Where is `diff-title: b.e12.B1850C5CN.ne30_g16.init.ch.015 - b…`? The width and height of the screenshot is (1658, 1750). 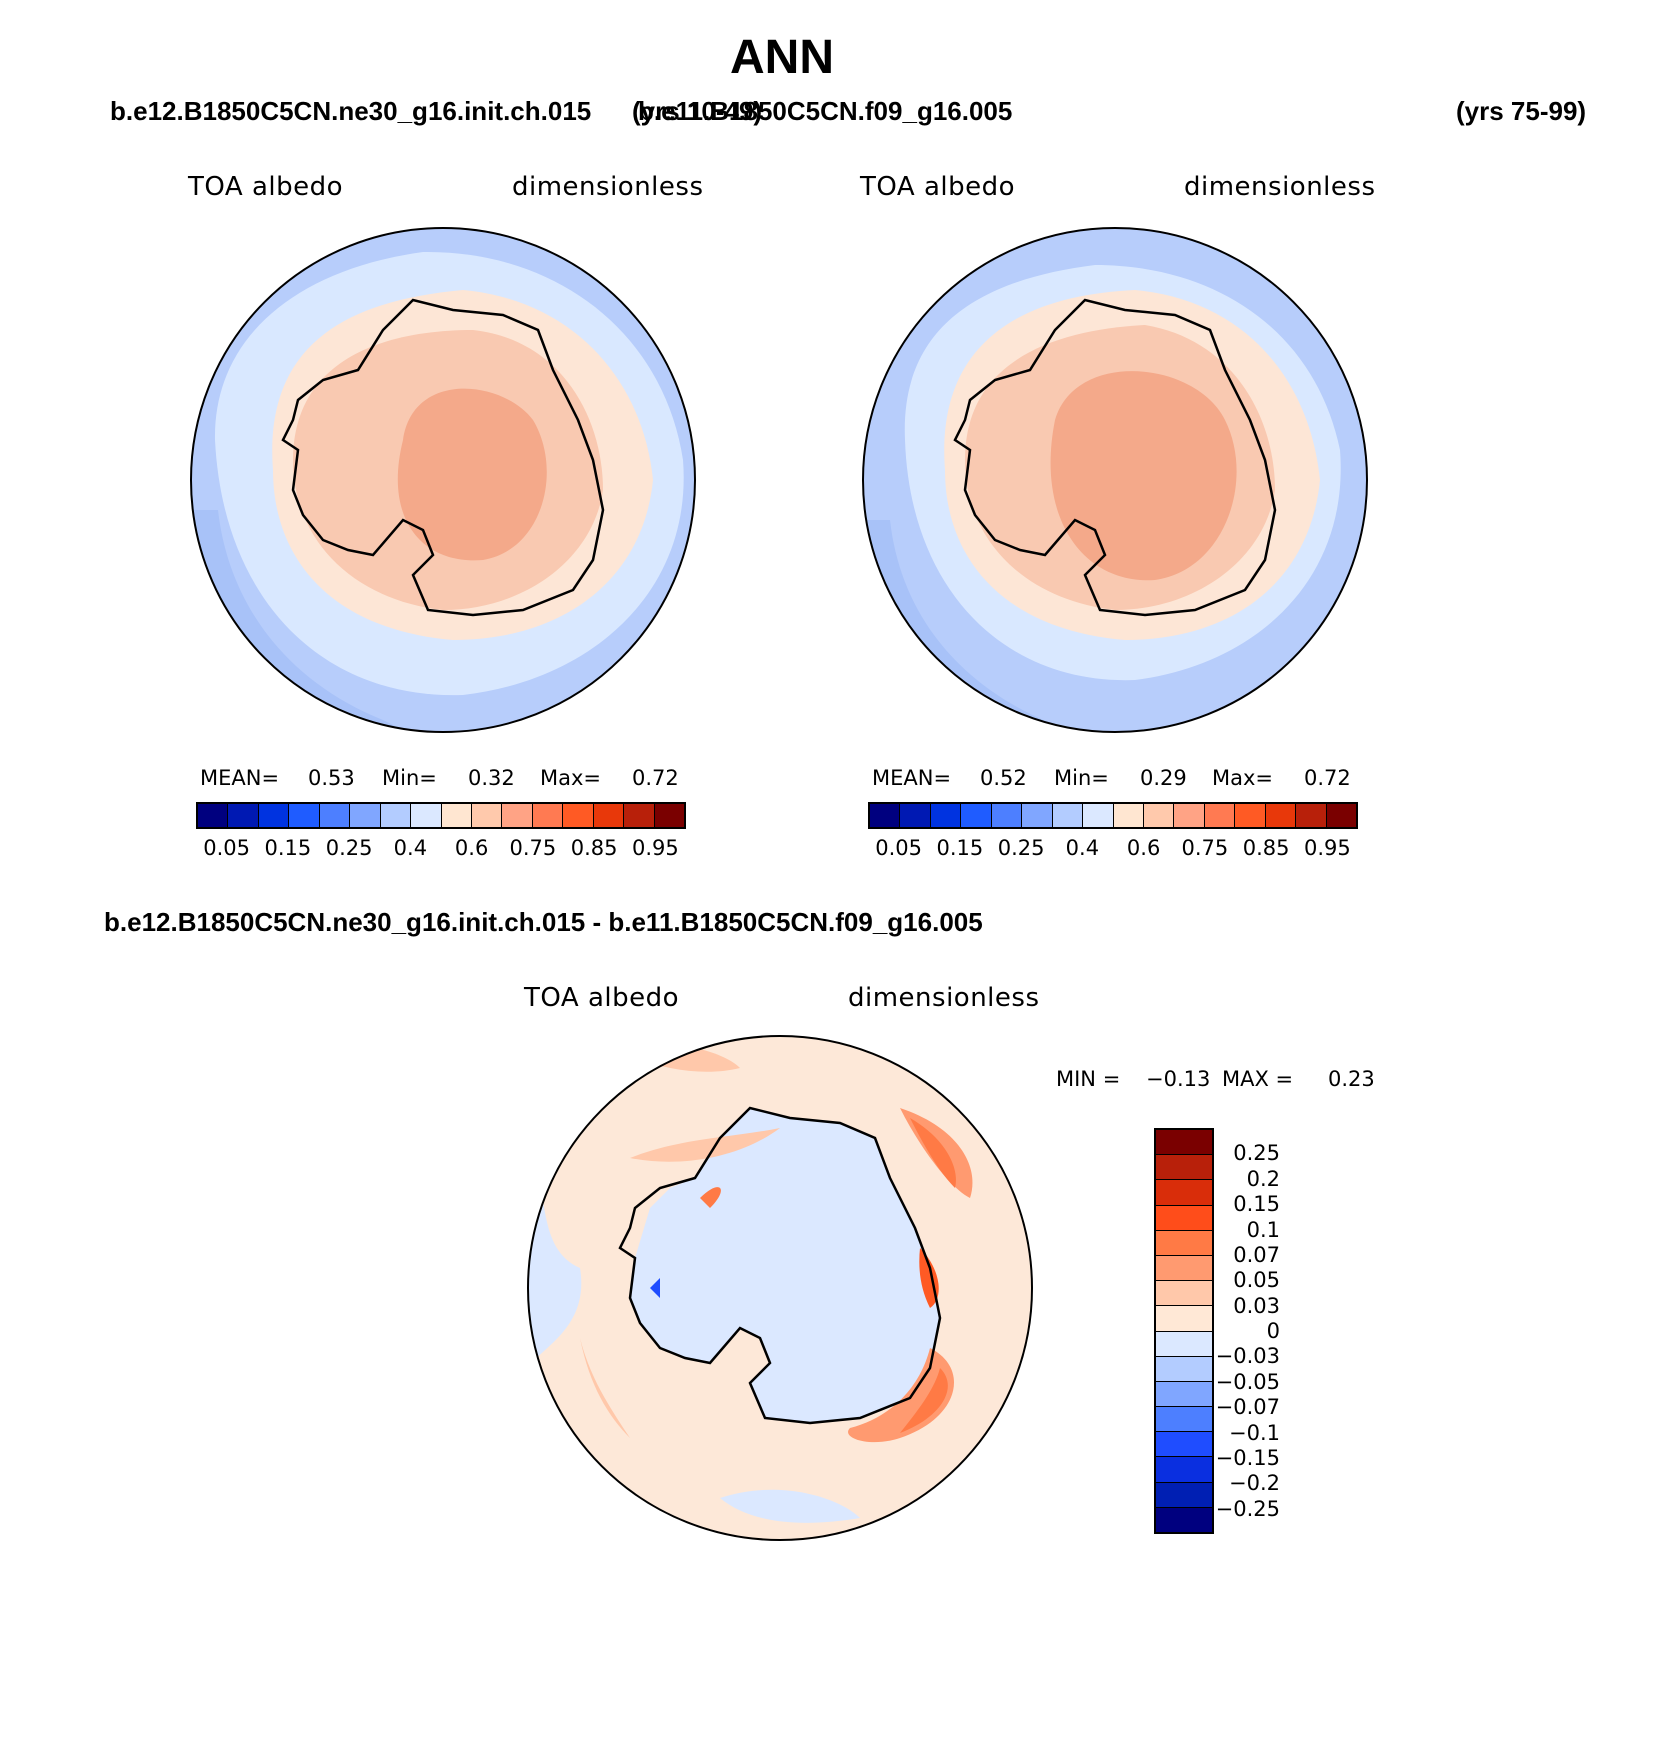 diff-title: b.e12.B1850C5CN.ne30_g16.init.ch.015 - b… is located at coordinates (543, 922).